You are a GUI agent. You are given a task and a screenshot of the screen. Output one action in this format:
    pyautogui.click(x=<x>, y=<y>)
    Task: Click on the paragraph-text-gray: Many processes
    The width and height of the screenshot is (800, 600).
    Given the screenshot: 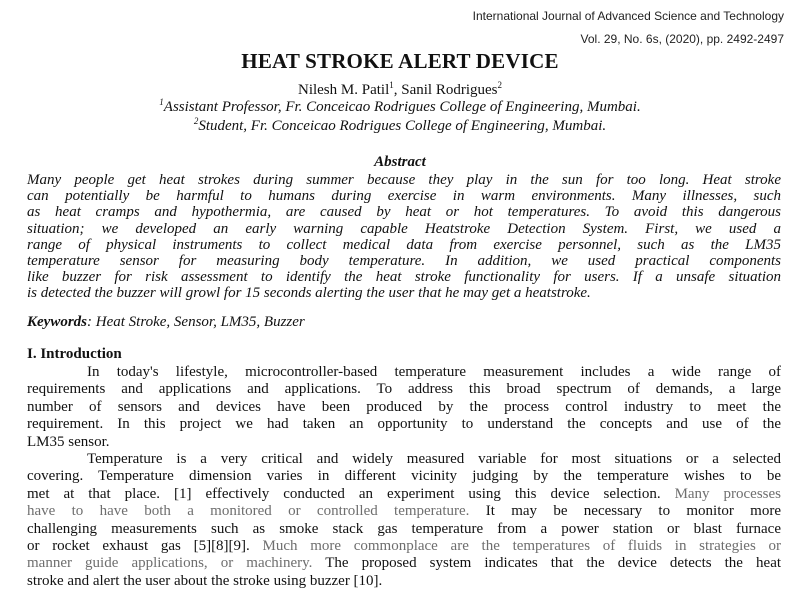 What is the action you would take?
    pyautogui.click(x=727, y=493)
    